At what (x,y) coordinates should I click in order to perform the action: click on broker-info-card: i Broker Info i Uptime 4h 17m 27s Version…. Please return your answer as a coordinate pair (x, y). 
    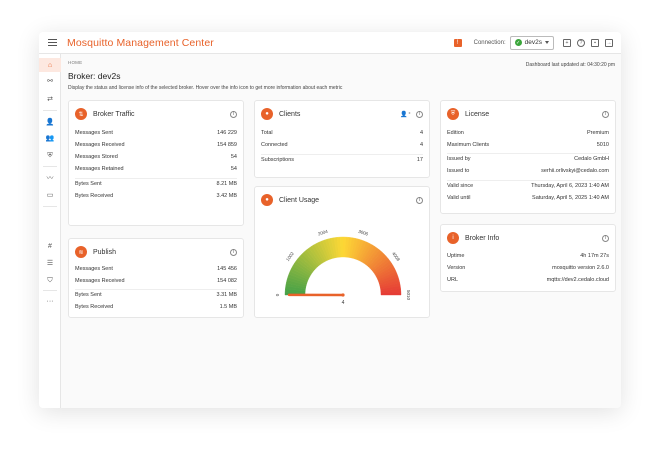
    Looking at the image, I should click on (528, 258).